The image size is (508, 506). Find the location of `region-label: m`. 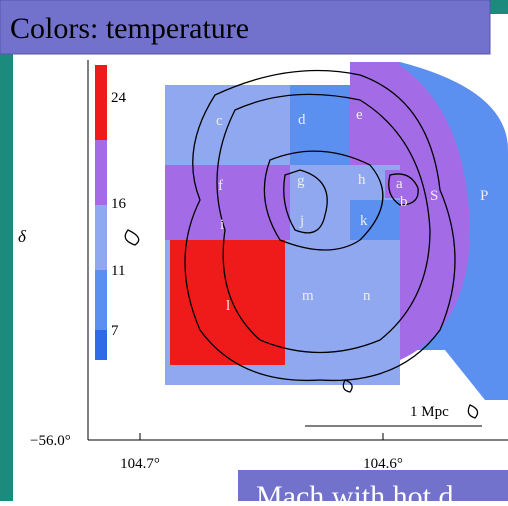

region-label: m is located at coordinates (308, 296).